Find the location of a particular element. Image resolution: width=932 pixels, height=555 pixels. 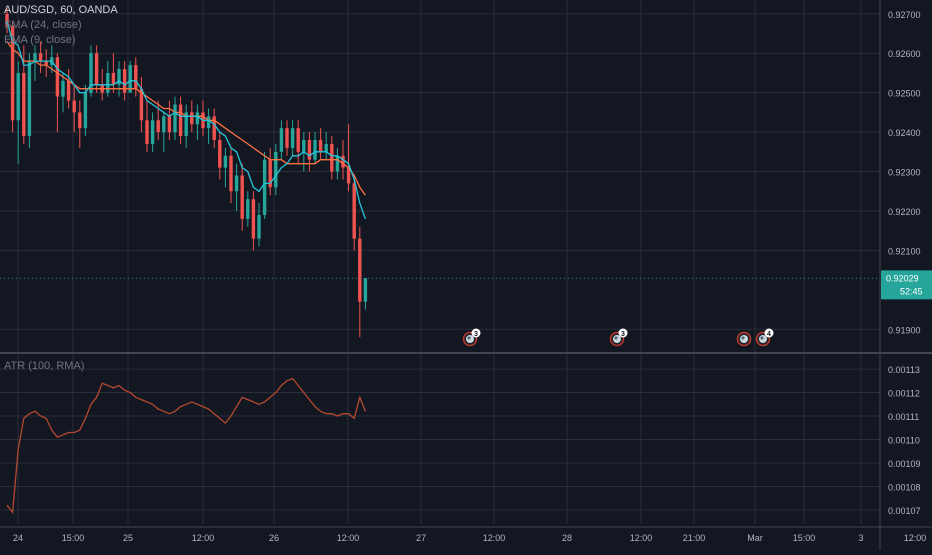

price-tick-label: 0.92700 is located at coordinates (904, 15).